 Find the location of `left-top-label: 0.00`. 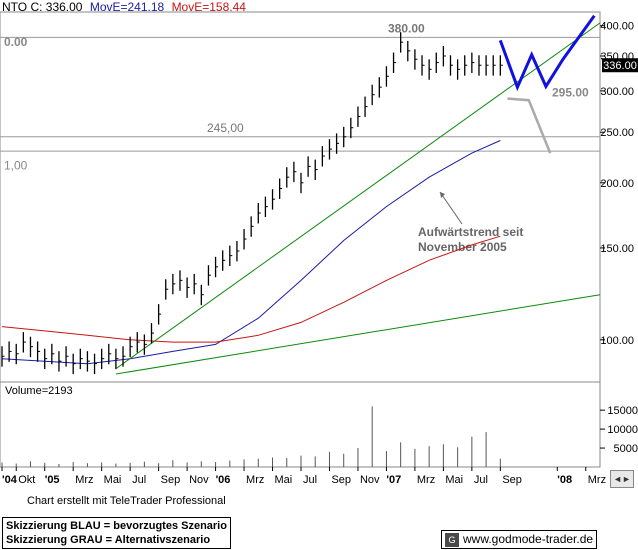

left-top-label: 0.00 is located at coordinates (16, 42).